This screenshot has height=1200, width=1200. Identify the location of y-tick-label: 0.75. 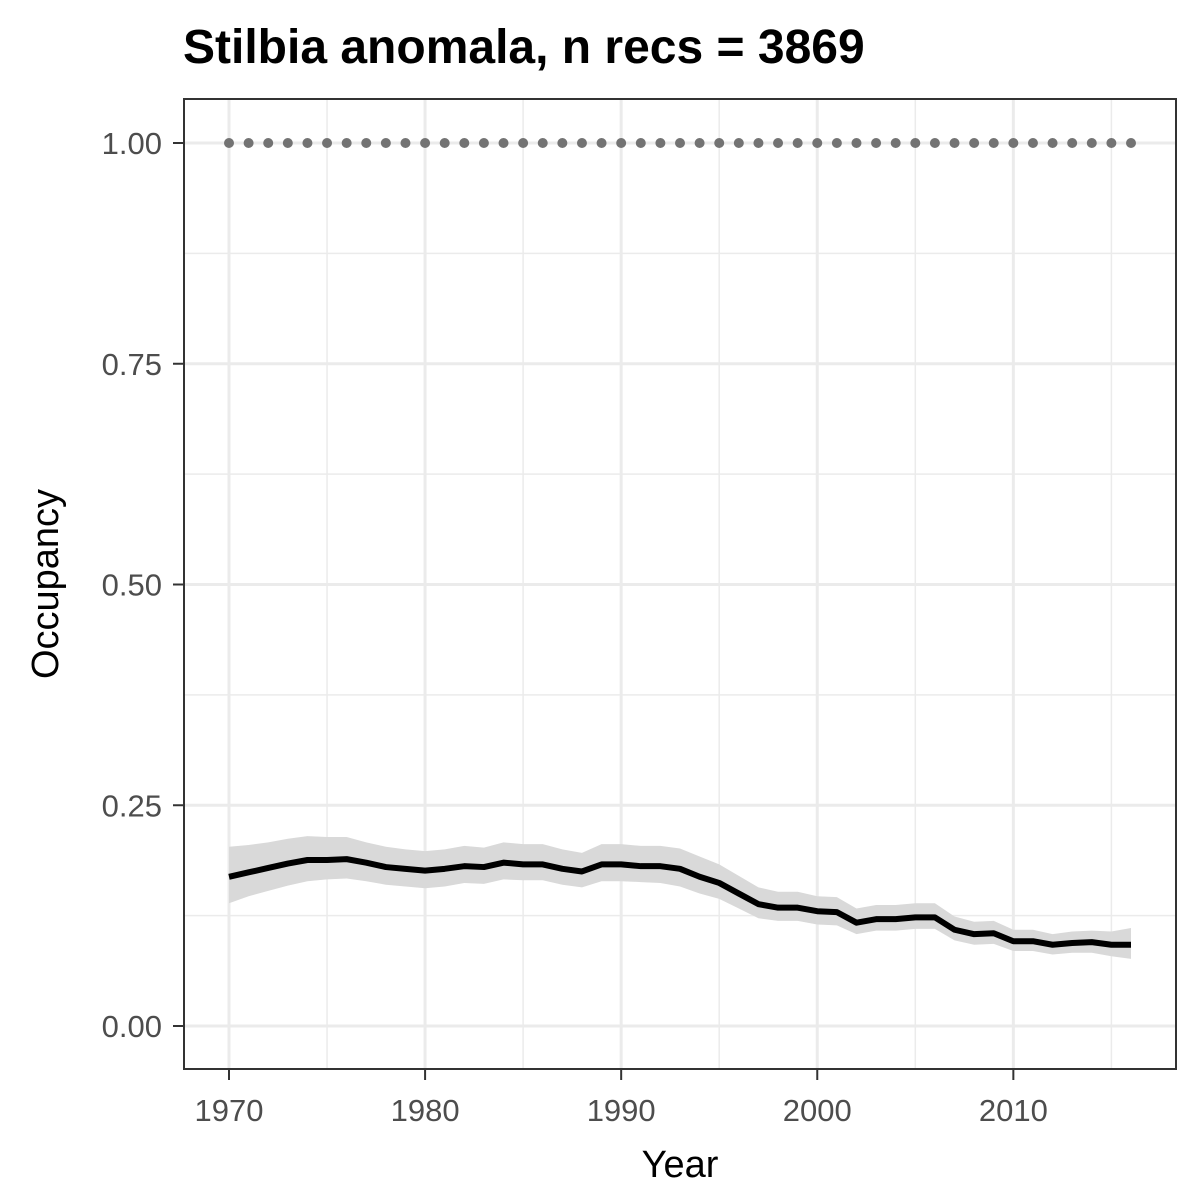
(132, 364).